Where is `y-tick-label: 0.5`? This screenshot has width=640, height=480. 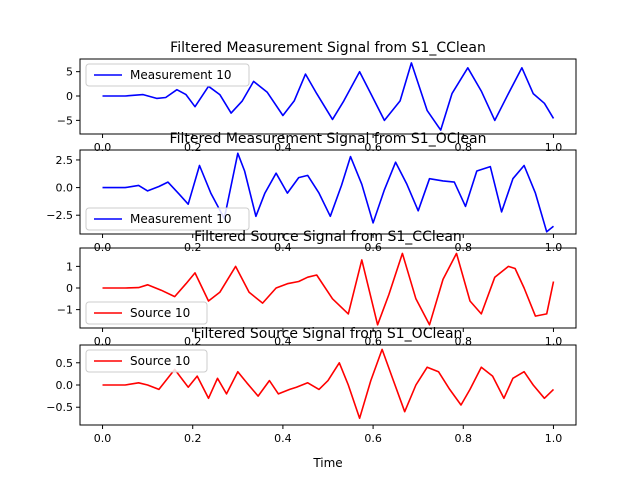 y-tick-label: 0.5 is located at coordinates (65, 363).